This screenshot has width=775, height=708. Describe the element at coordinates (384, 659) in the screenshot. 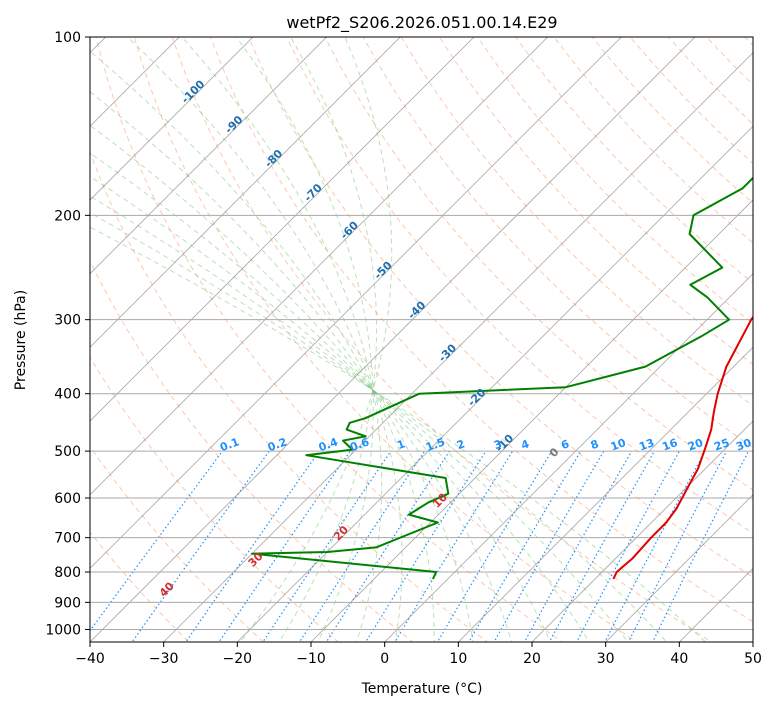

I see `x-tick-label: 0` at that location.